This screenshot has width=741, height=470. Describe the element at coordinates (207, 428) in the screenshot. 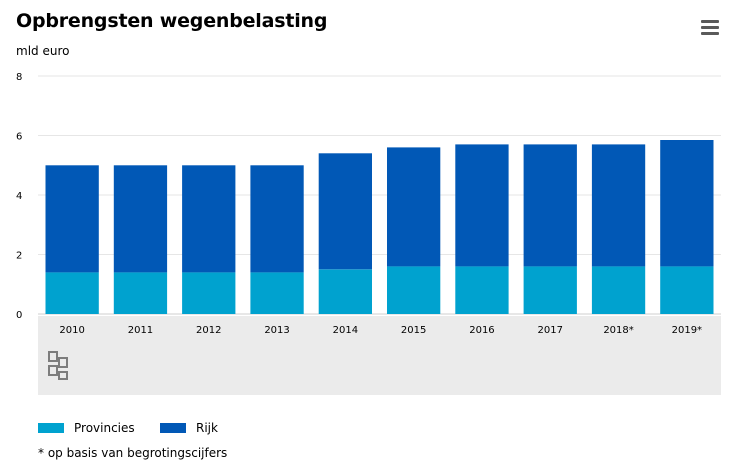

I see `legend-label: Rijk` at that location.